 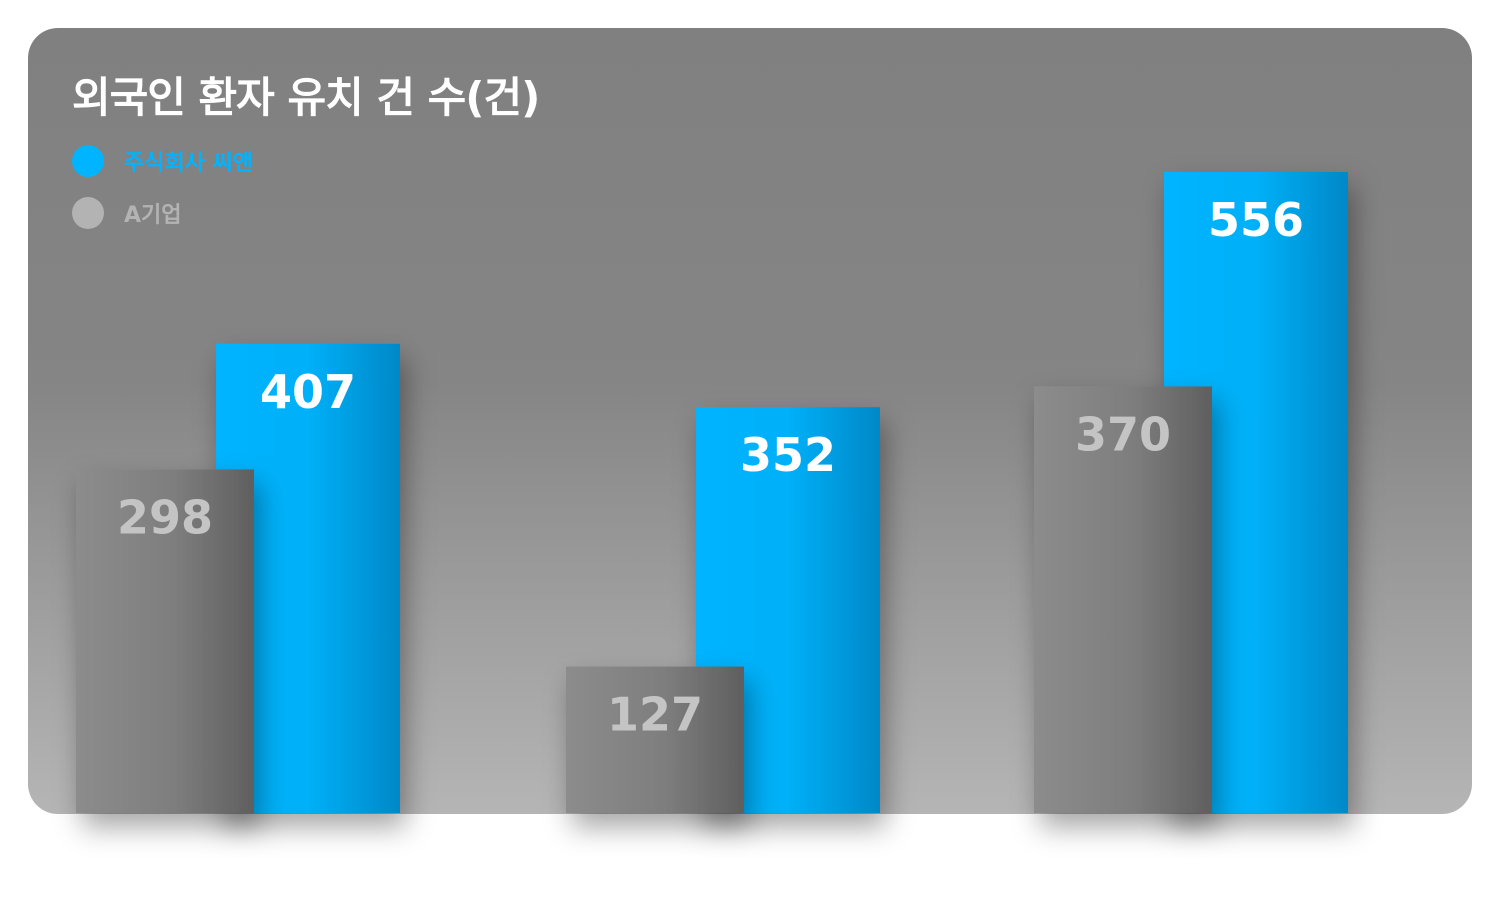 I want to click on bar-value-label: 370, so click(x=1123, y=434).